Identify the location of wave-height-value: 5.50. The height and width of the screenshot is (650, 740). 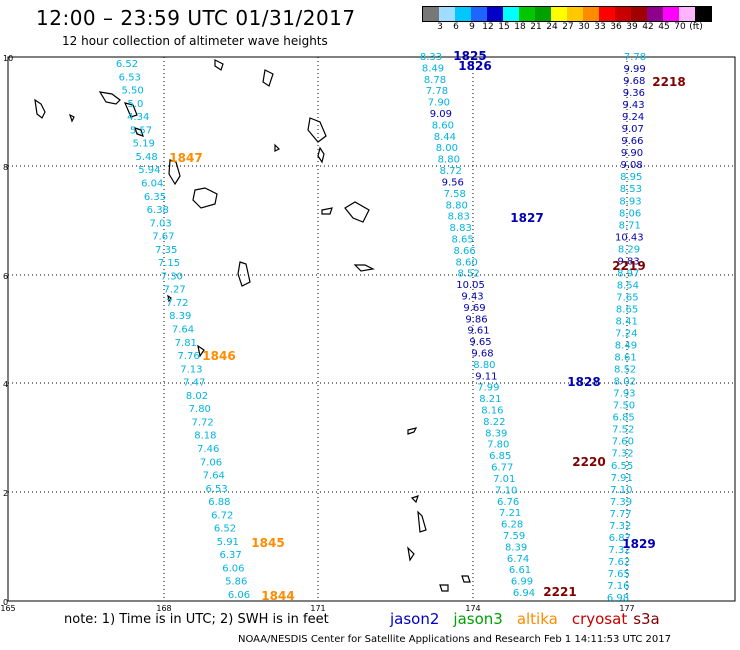
(132, 91).